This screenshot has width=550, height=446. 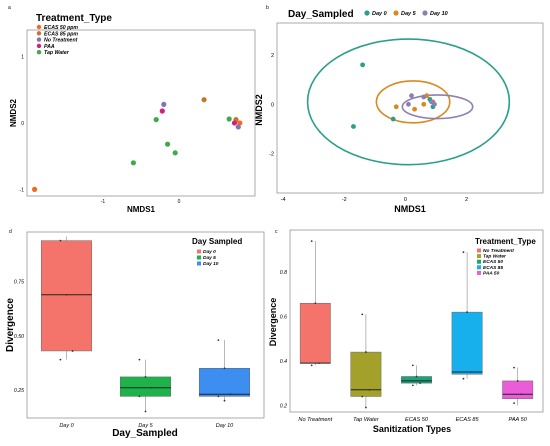 I want to click on panel-b-legend-label-day-0: Day 0, so click(x=379, y=14).